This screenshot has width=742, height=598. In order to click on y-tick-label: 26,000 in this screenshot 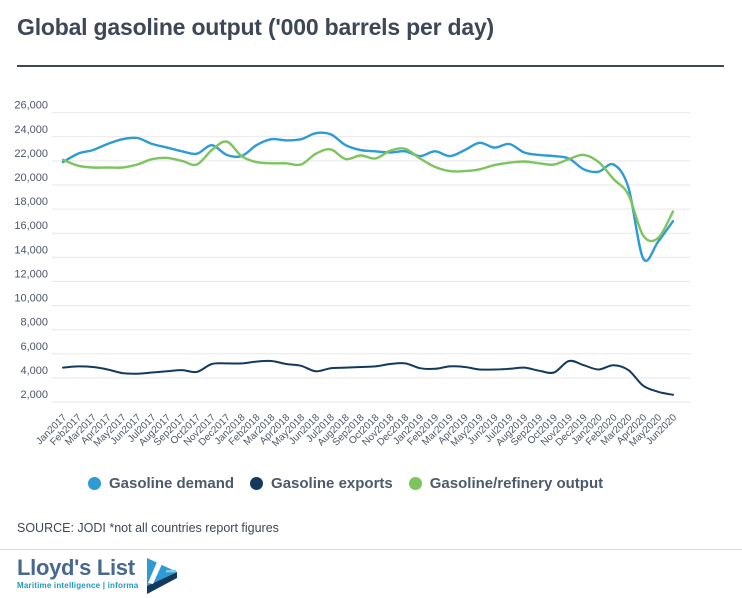, I will do `click(31, 106)`.